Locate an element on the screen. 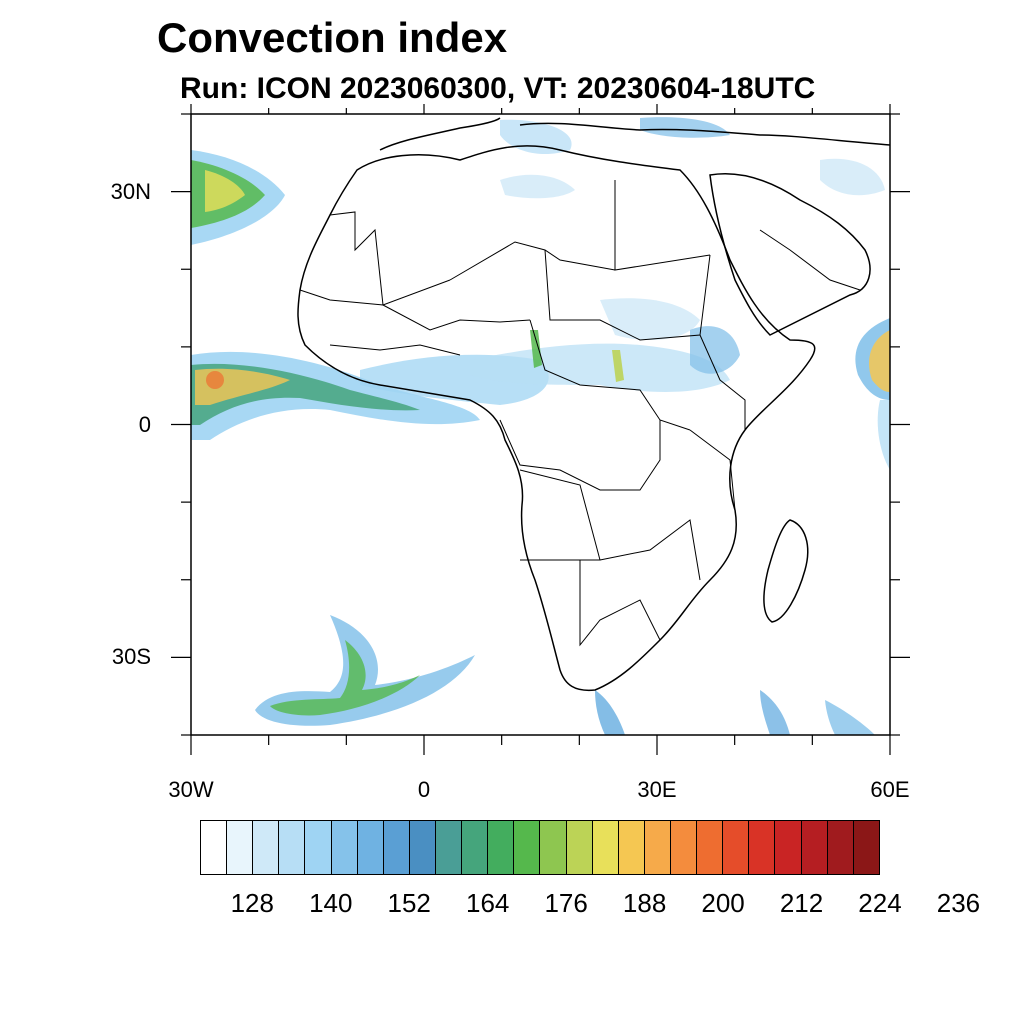 This screenshot has width=1024, height=1024. convection-area-sudan is located at coordinates (650, 319).